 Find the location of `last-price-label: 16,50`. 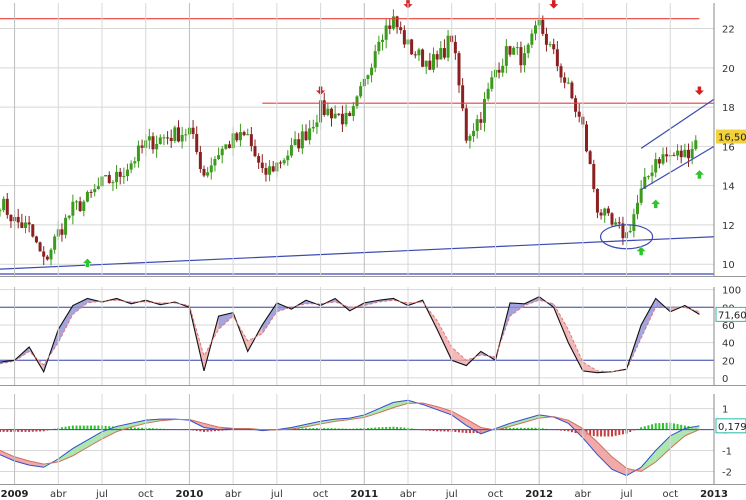

last-price-label: 16,50 is located at coordinates (732, 138).